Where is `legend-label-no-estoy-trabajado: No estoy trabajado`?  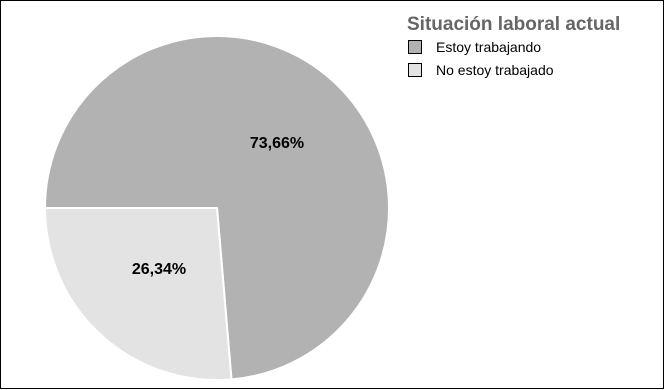 legend-label-no-estoy-trabajado: No estoy trabajado is located at coordinates (495, 70).